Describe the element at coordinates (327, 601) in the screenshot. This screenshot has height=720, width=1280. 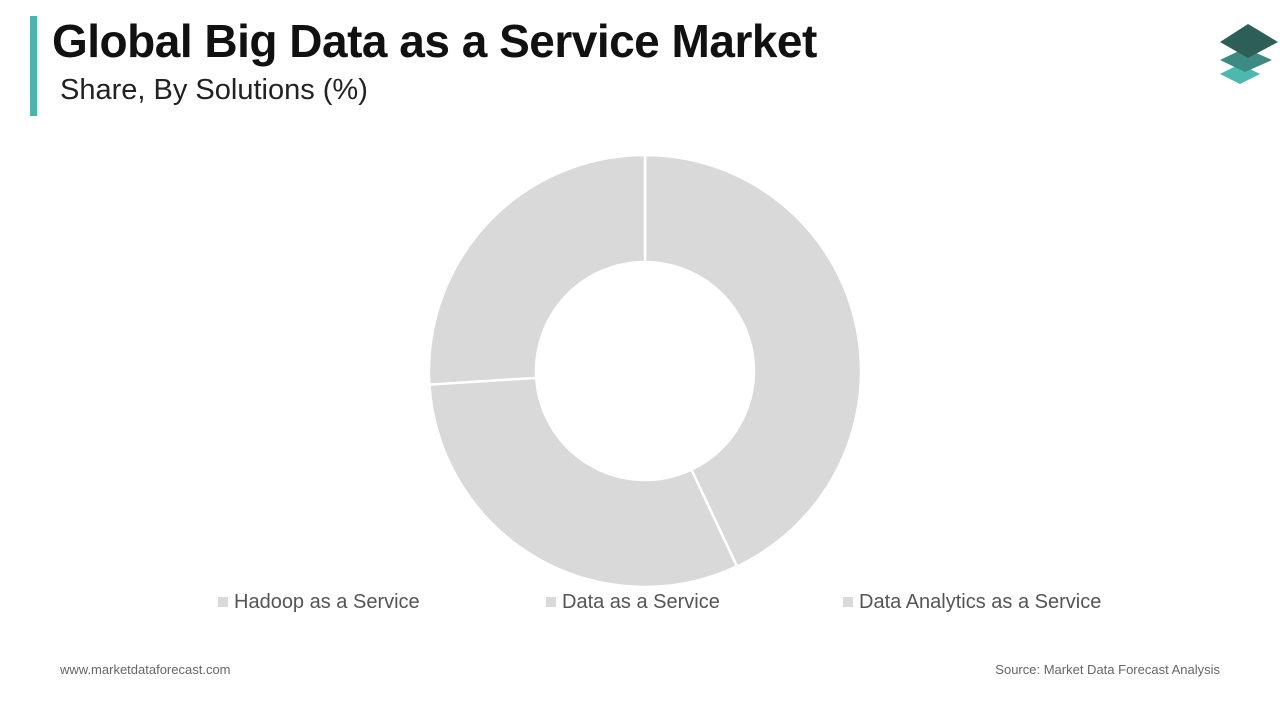
I see `legend-label: Hadoop as a Service` at that location.